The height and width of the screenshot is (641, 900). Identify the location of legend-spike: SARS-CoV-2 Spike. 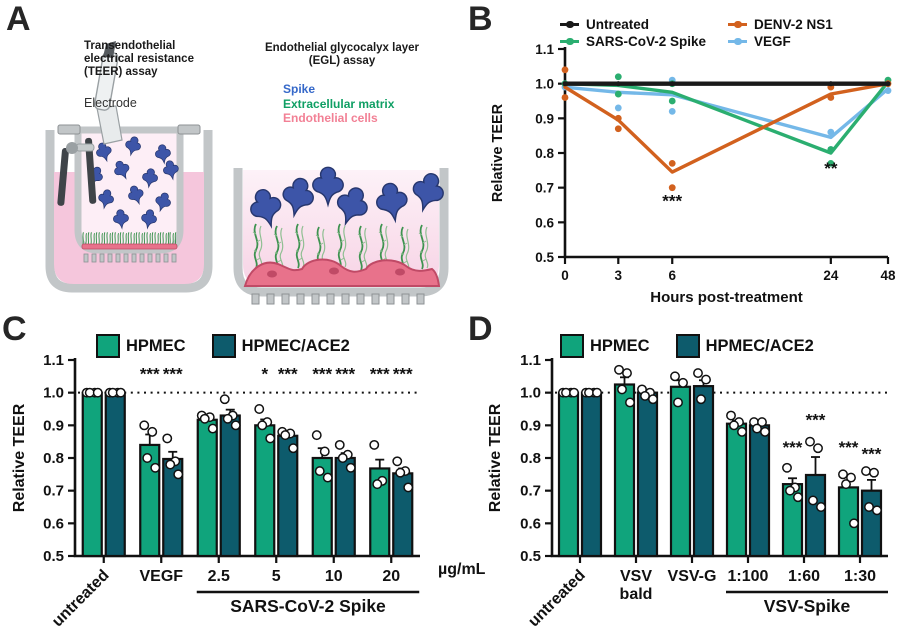
(640, 41).